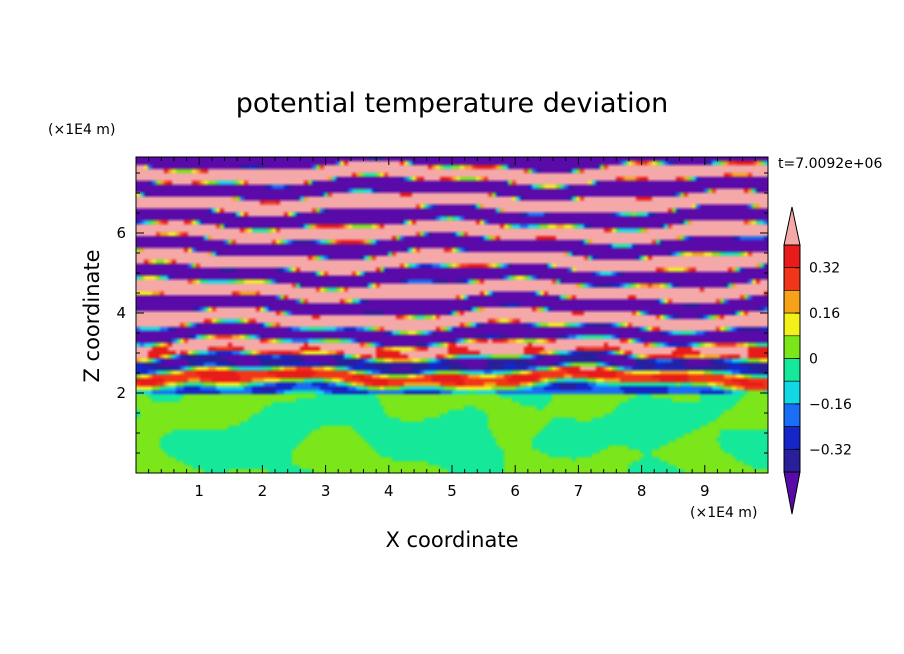  I want to click on y-tick-label: 6, so click(121, 233).